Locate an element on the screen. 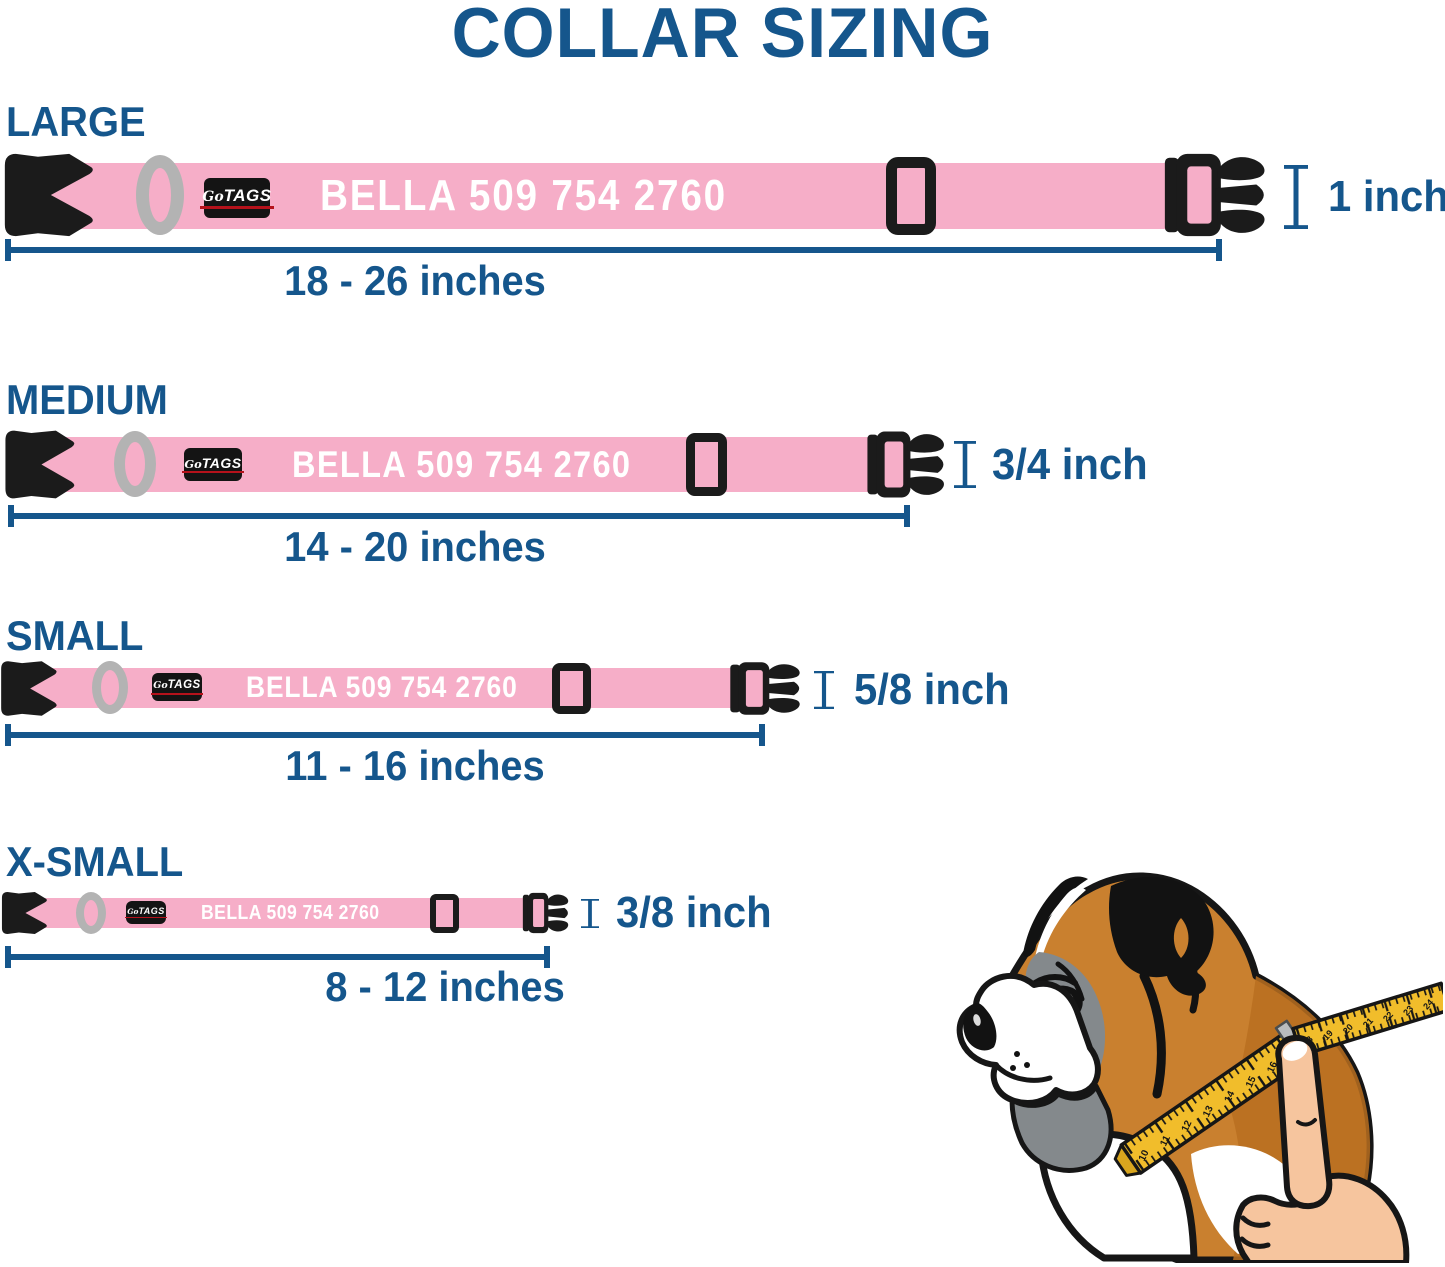 The width and height of the screenshot is (1445, 1267). svg-text: 20 is located at coordinates (1348, 1029).